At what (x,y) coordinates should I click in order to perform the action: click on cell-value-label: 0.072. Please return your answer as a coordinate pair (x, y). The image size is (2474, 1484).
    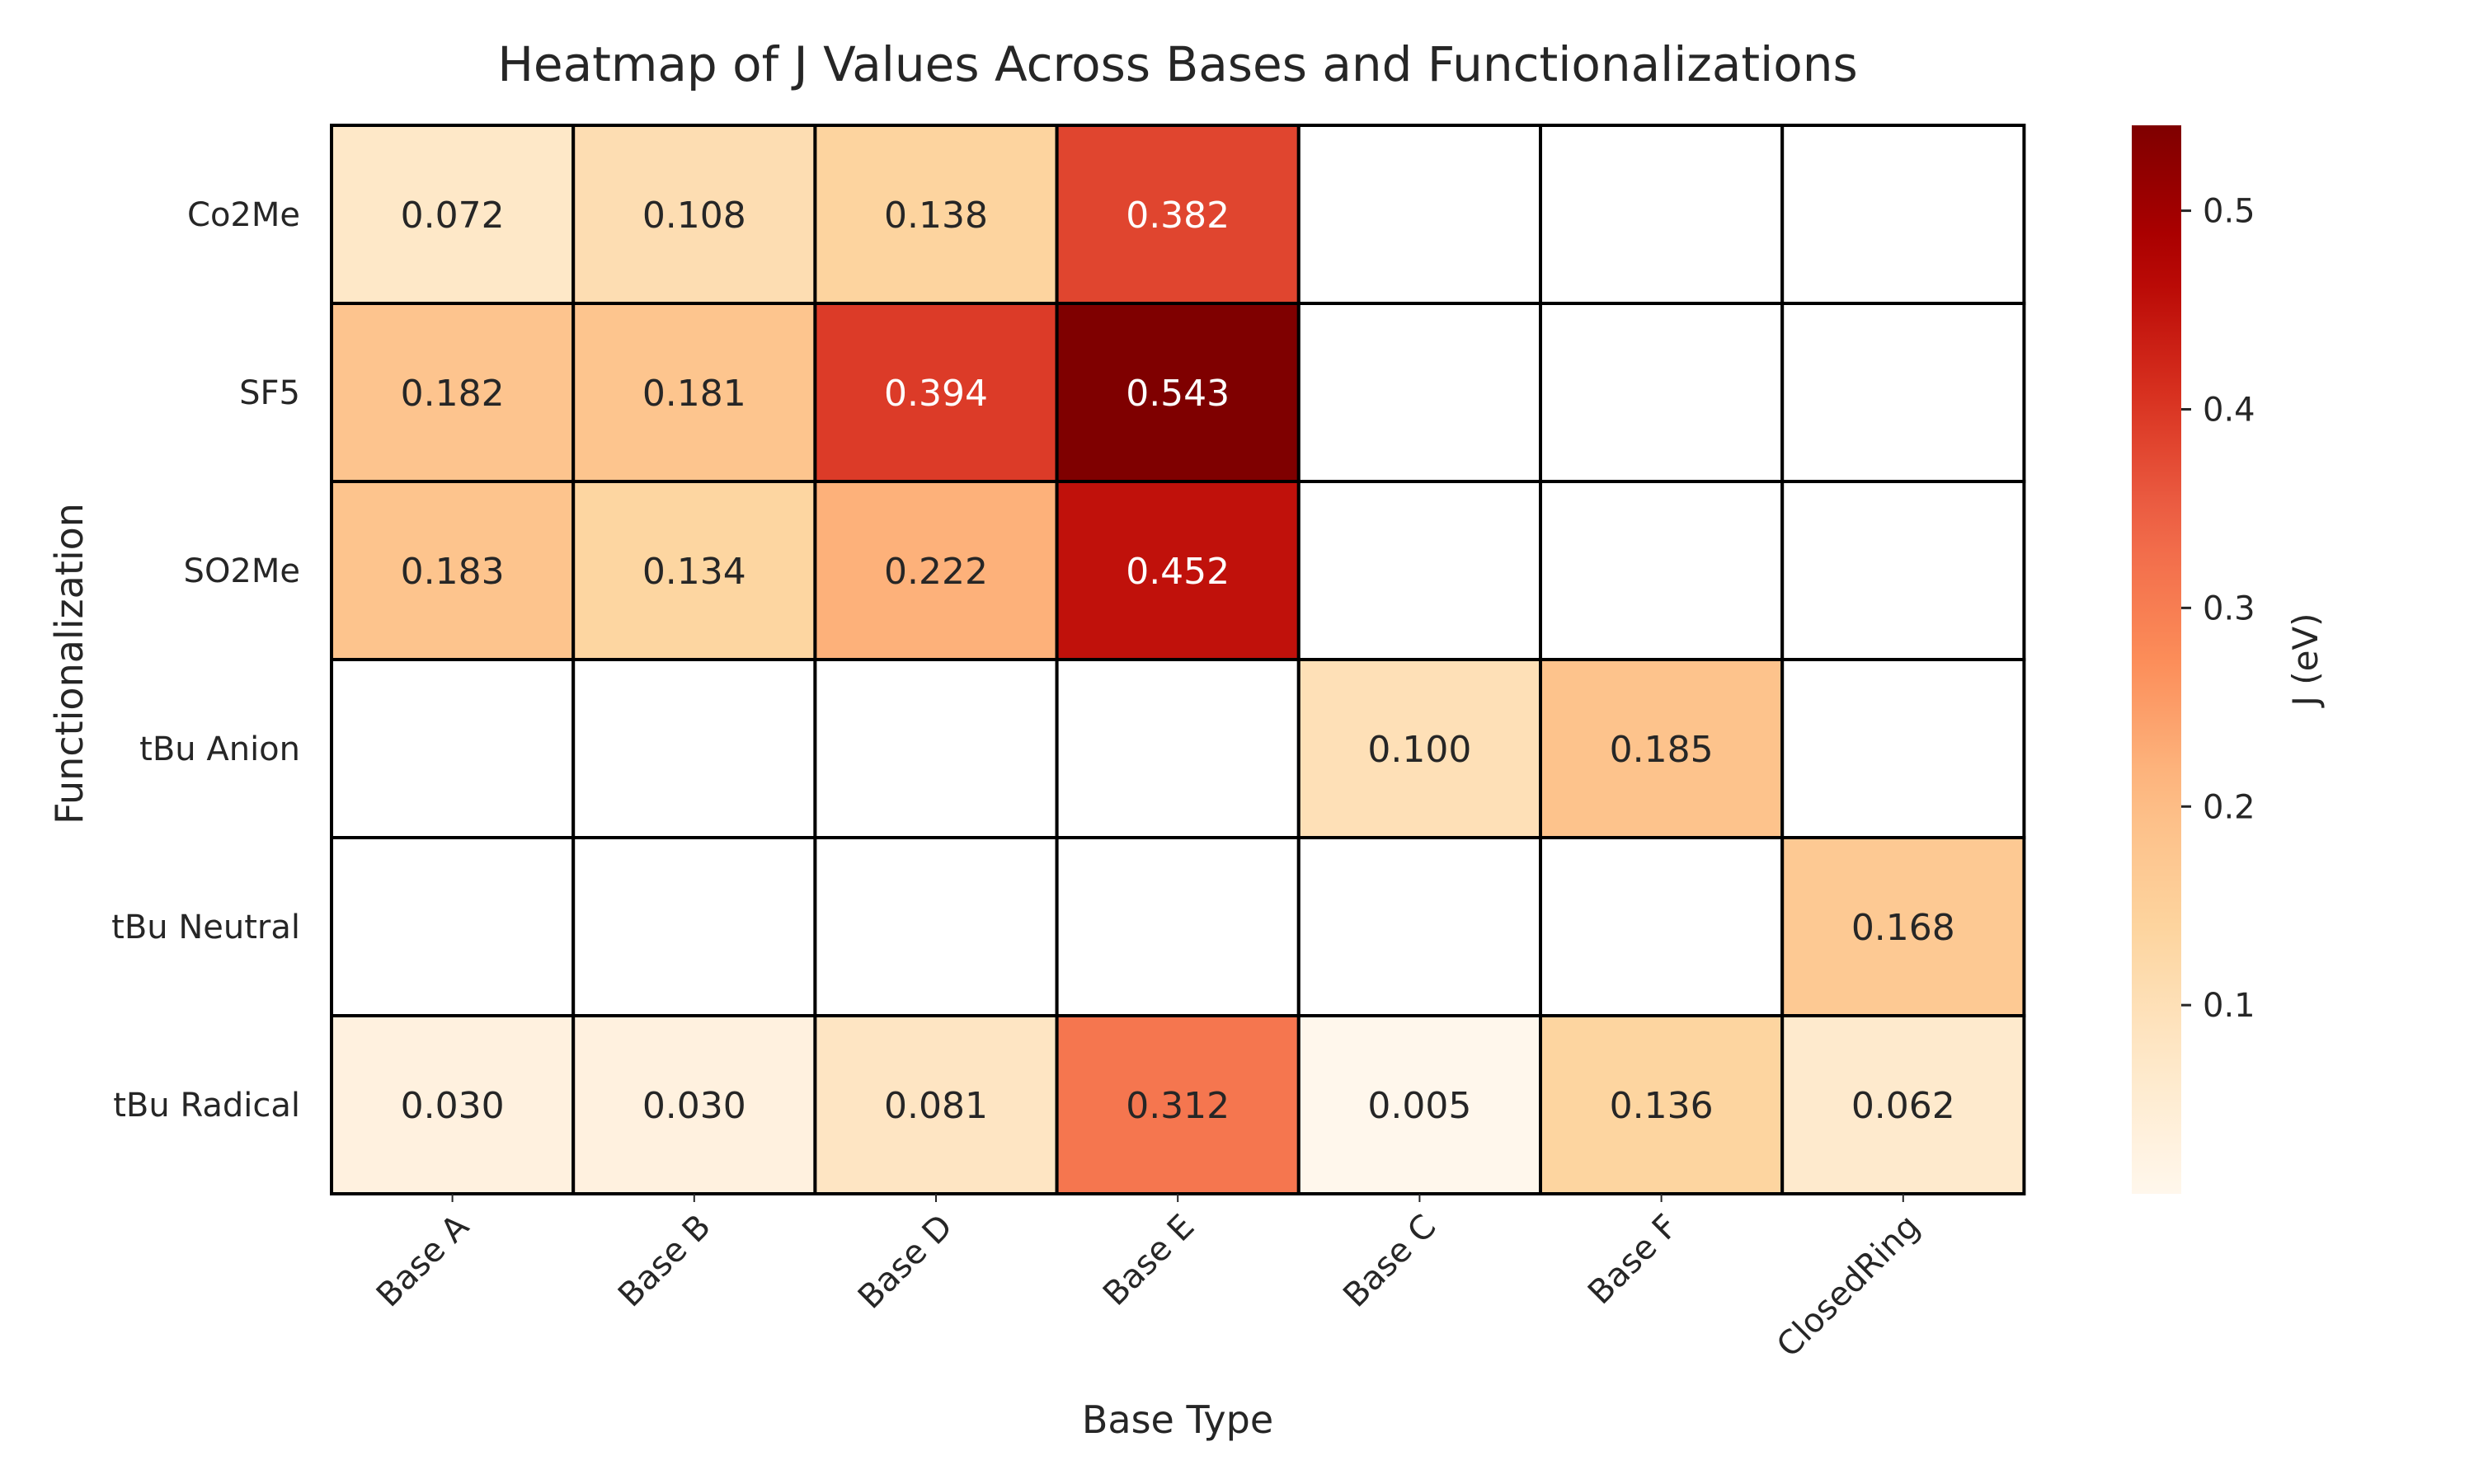
    Looking at the image, I should click on (453, 216).